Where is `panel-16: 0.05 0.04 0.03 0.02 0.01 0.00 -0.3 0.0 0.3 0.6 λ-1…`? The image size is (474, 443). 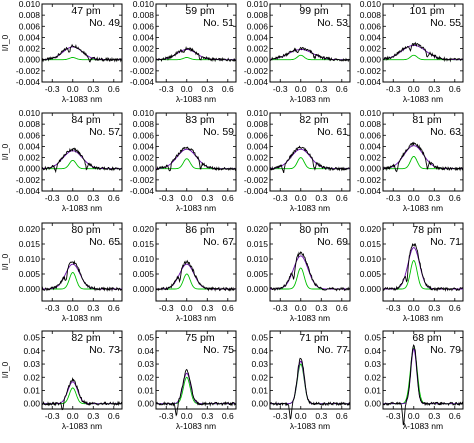
panel-16: 0.05 0.04 0.03 0.02 0.01 0.00 -0.3 0.0 0.3 0.6 λ-1… is located at coordinates (414, 380).